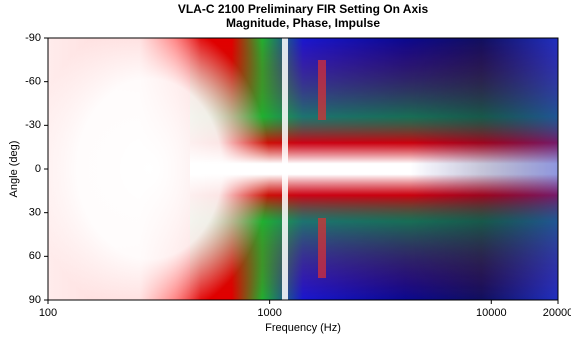 The image size is (571, 337). What do you see at coordinates (303, 328) in the screenshot?
I see `x-axis-label: Frequency (Hz)` at bounding box center [303, 328].